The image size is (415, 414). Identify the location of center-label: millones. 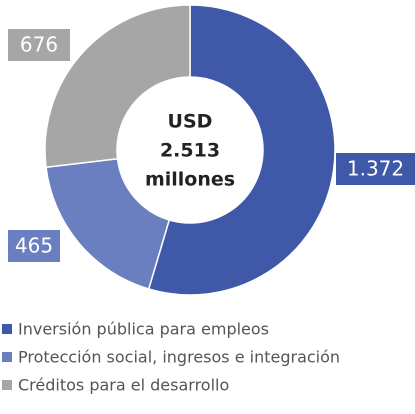
(190, 180).